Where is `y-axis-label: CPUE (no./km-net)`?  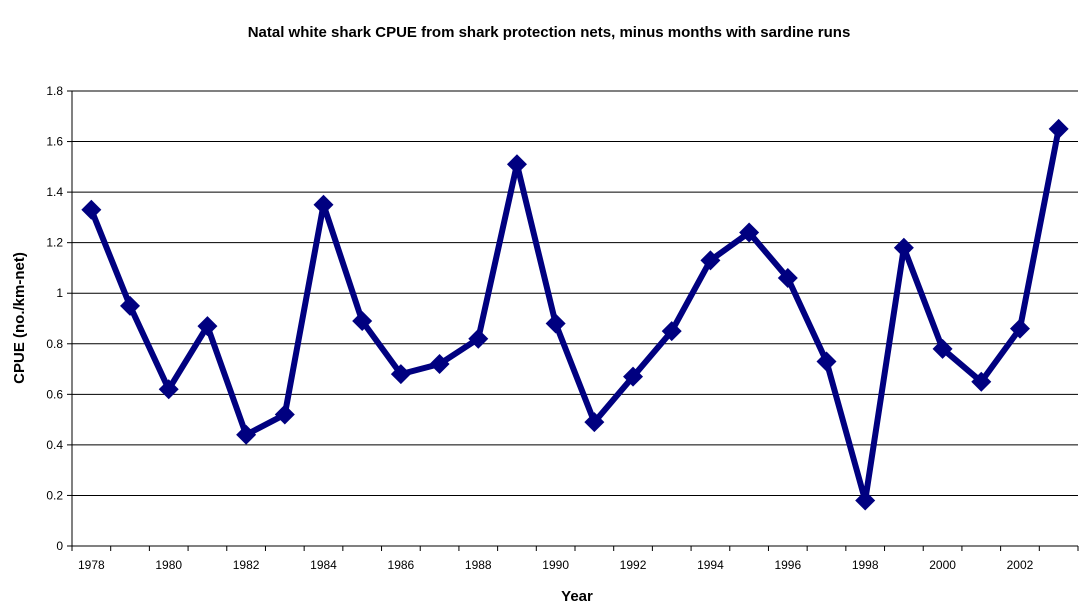 y-axis-label: CPUE (no./km-net) is located at coordinates (19, 318).